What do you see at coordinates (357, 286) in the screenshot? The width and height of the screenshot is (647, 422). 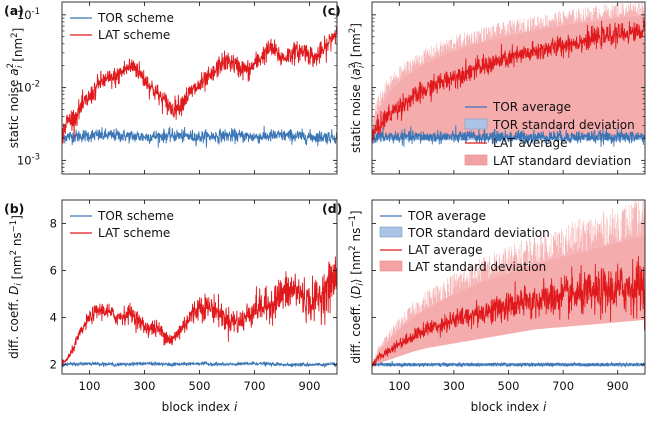 I see `y-axis-label: diff. coeff. ⟨Di⟩ [nm2 ns−1]` at bounding box center [357, 286].